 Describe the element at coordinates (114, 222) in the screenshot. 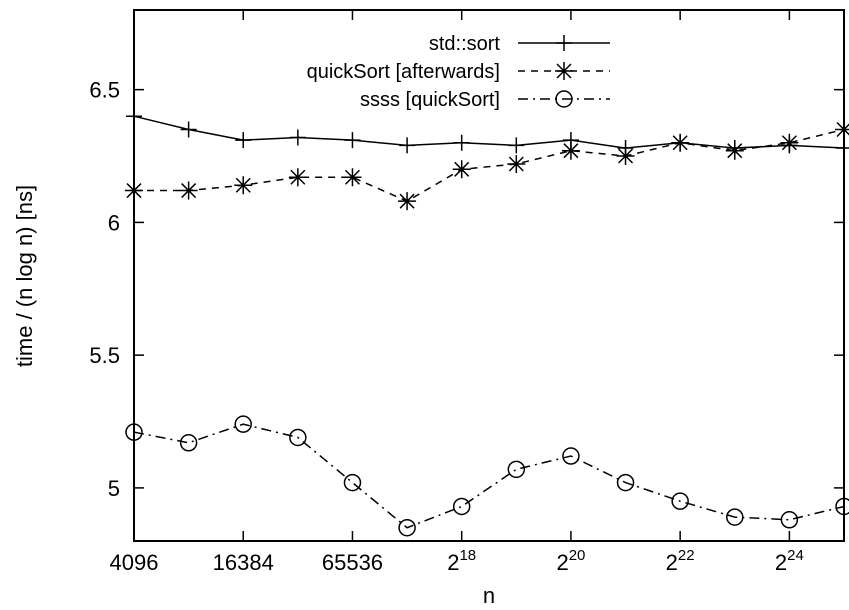

I see `y-tick-label: 6` at that location.